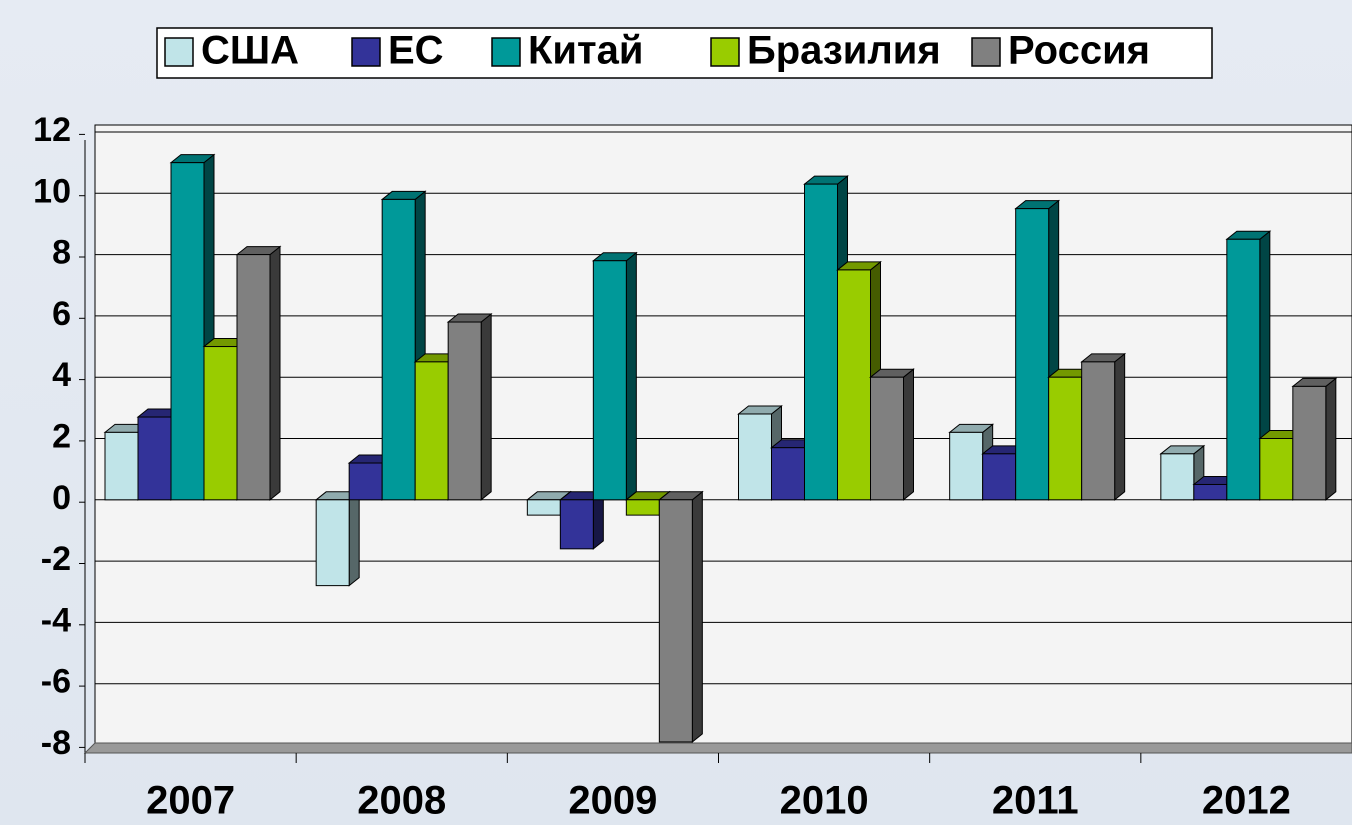 This screenshot has width=1352, height=825. Describe the element at coordinates (844, 51) in the screenshot. I see `legend-label: Бразилия` at that location.